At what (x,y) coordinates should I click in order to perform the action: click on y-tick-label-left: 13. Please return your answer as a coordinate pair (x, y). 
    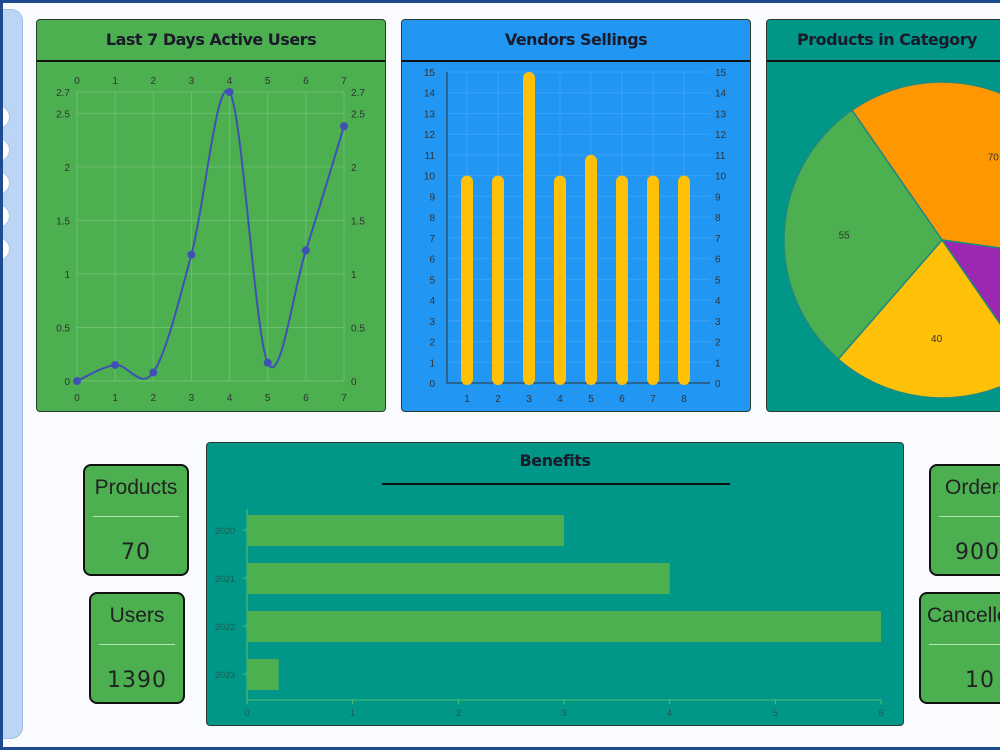
    Looking at the image, I should click on (430, 114).